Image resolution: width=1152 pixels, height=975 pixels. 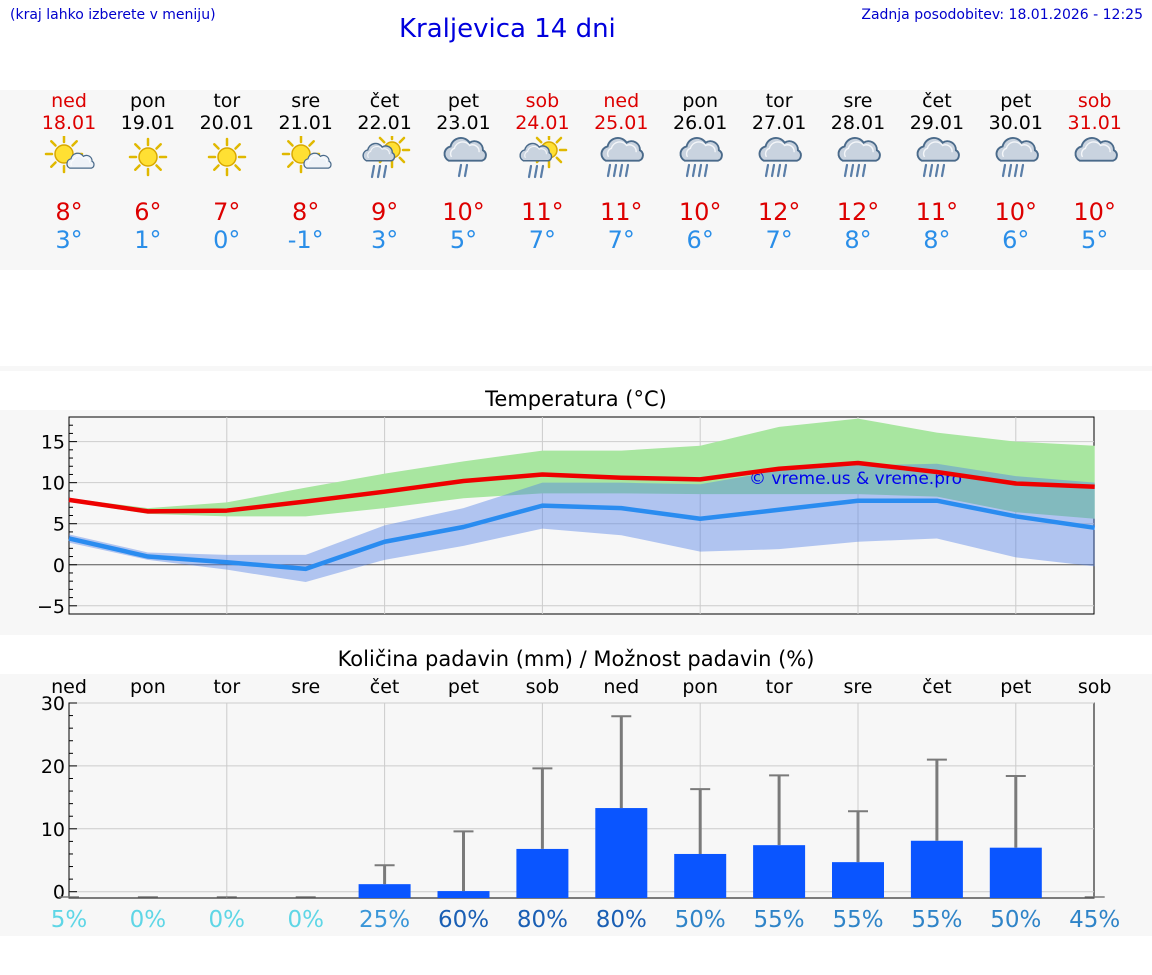 What do you see at coordinates (227, 212) in the screenshot?
I see `max-temperature: 7°` at bounding box center [227, 212].